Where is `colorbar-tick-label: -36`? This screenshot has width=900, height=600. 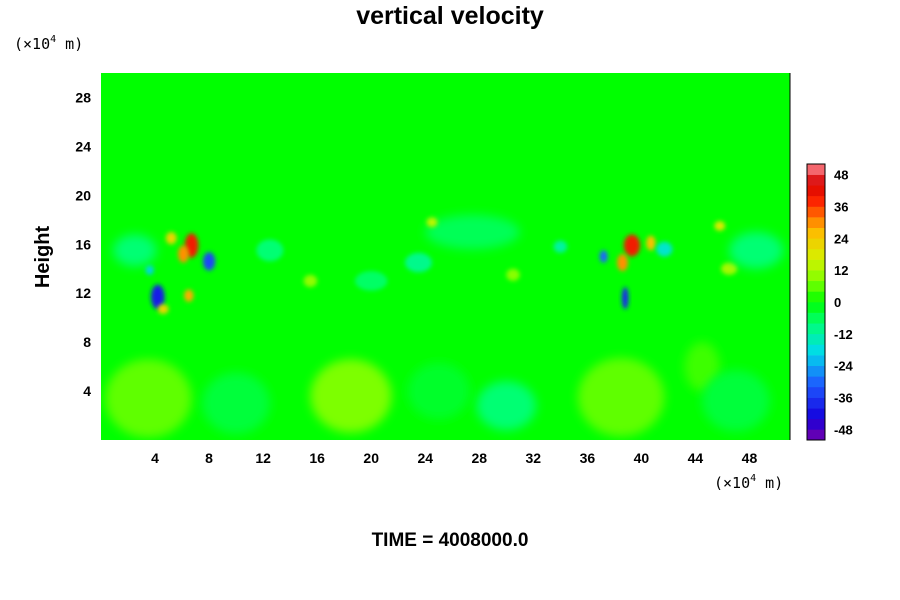 colorbar-tick-label: -36 is located at coordinates (843, 398).